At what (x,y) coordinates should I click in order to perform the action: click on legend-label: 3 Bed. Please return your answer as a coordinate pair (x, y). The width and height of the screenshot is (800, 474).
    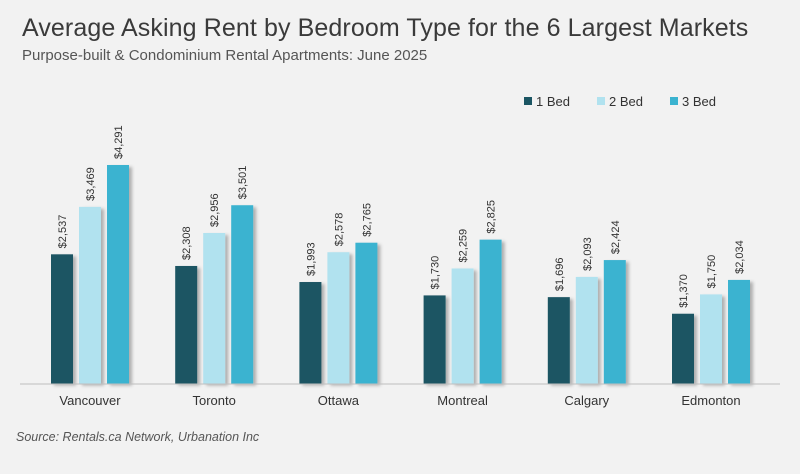
    Looking at the image, I should click on (699, 101).